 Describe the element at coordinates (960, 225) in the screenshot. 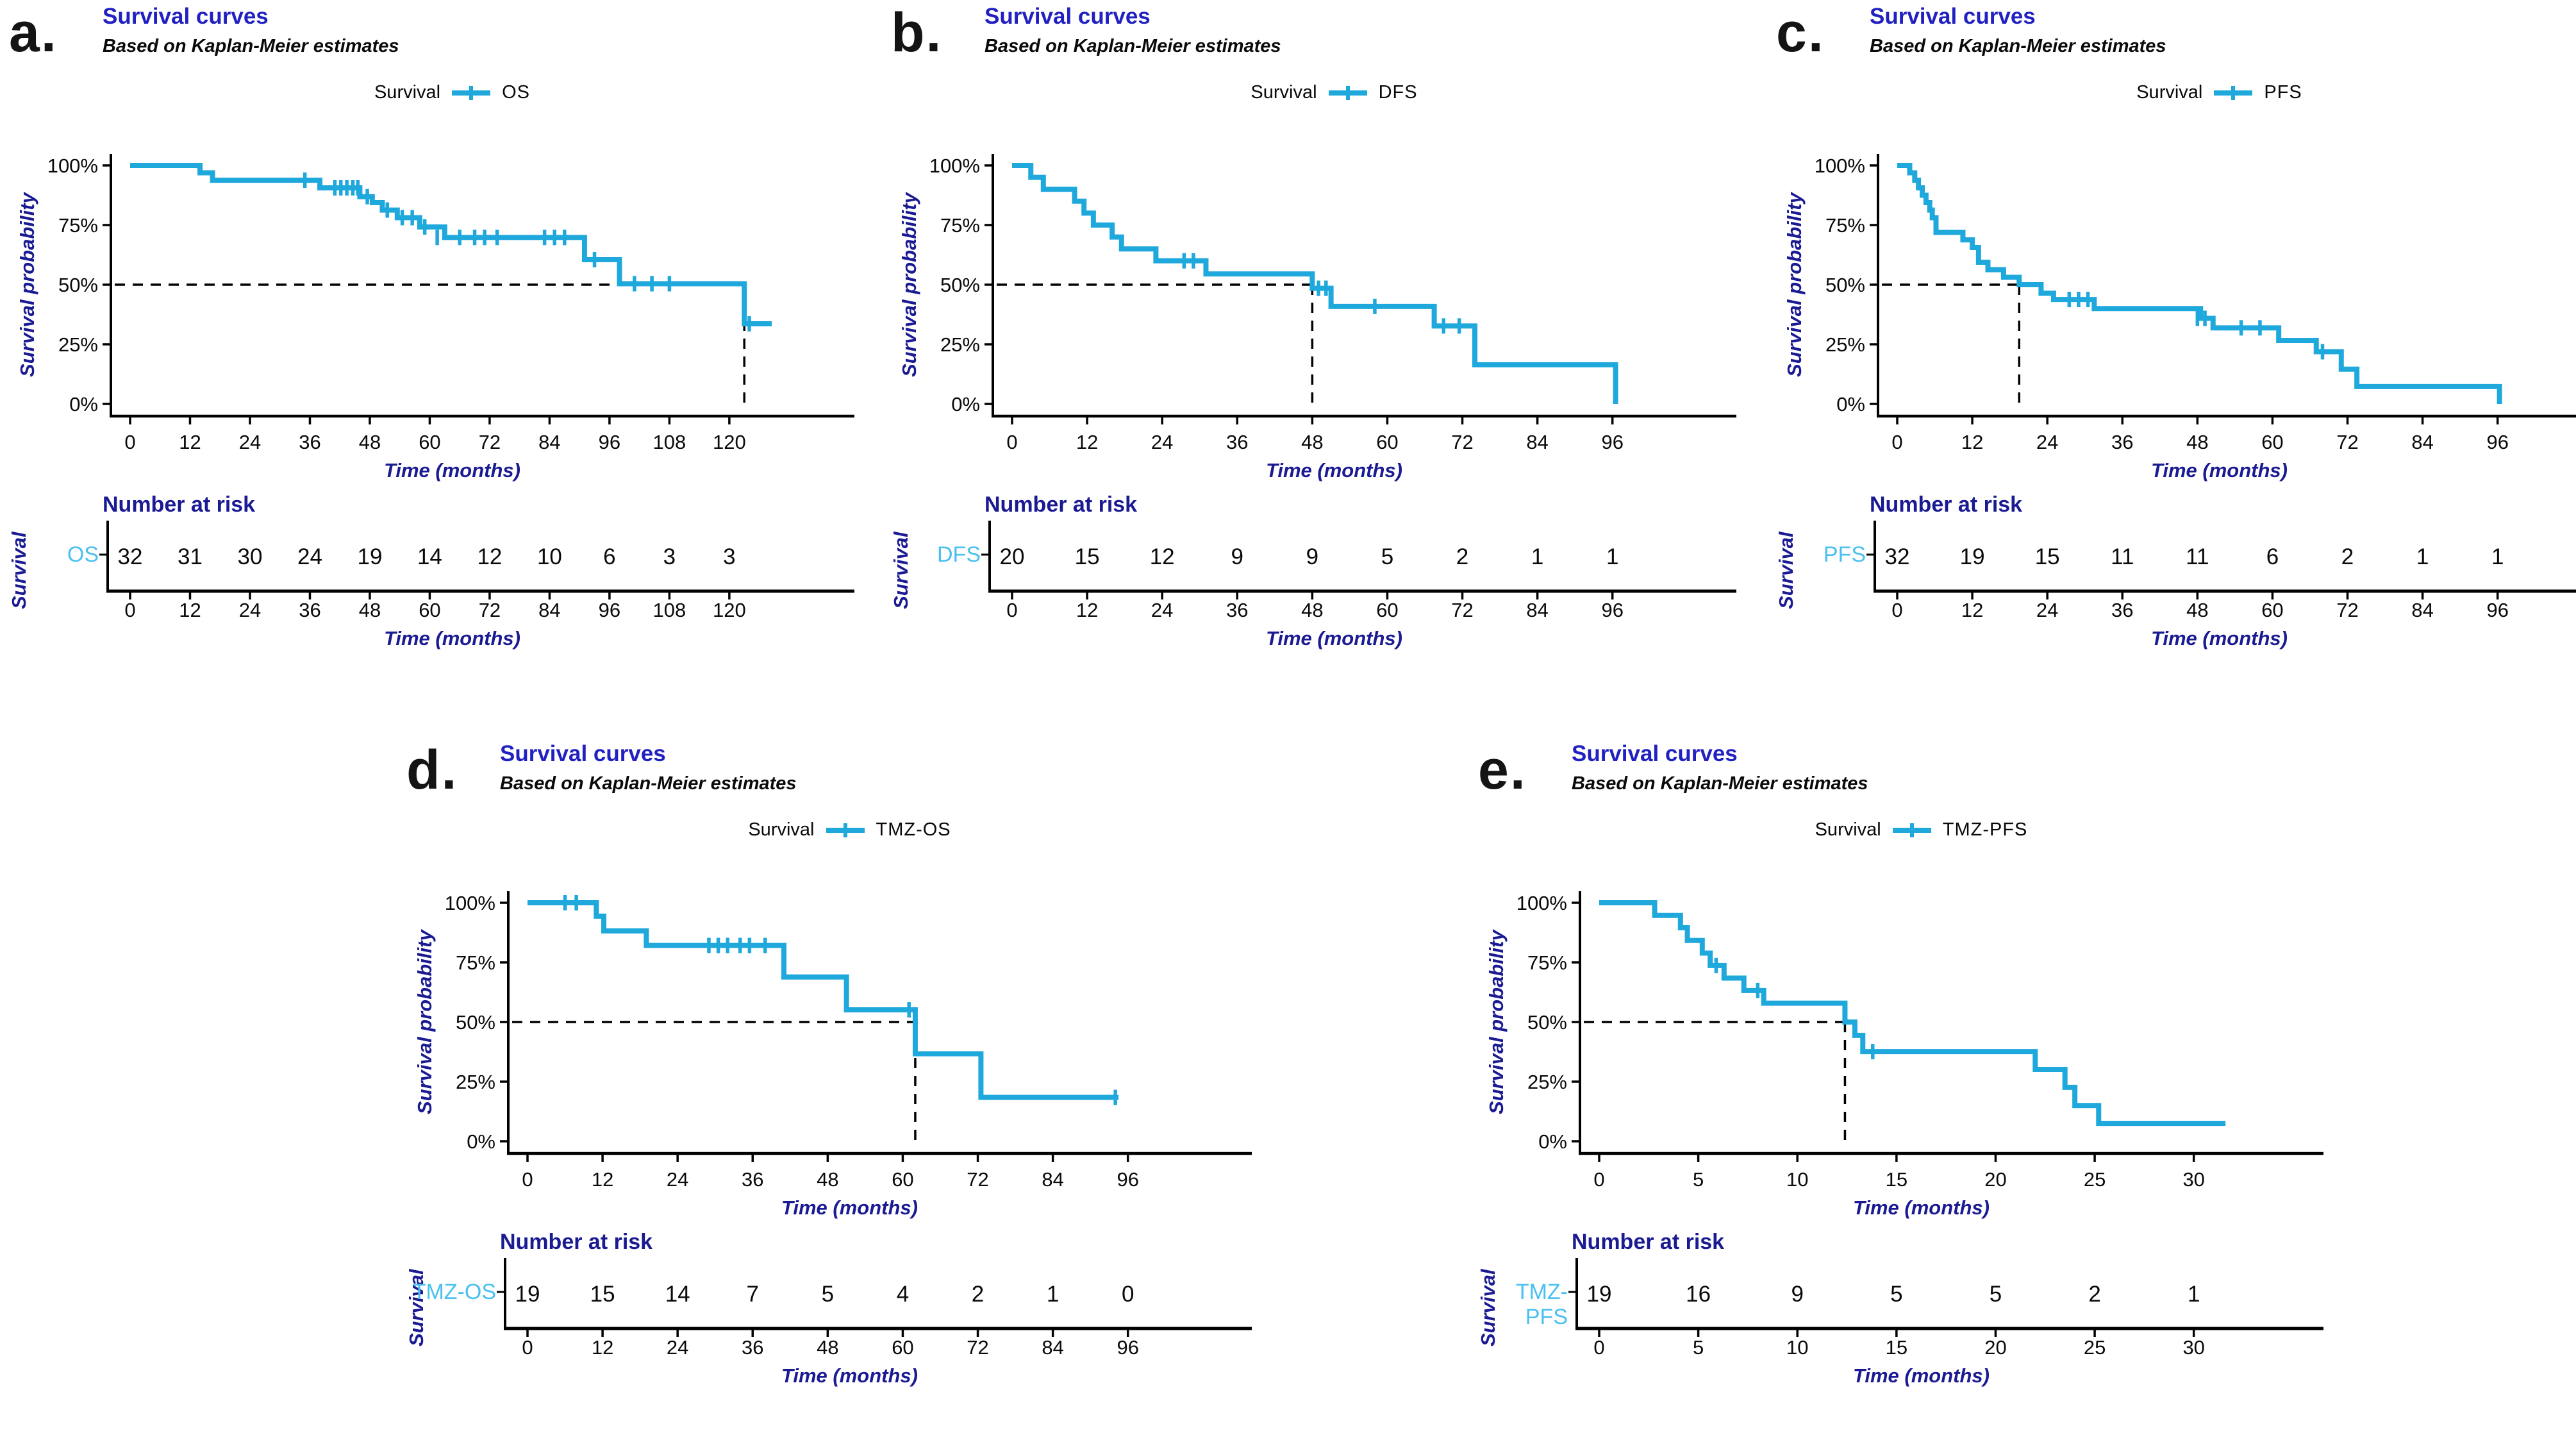

I see `svg-text: 75%` at that location.